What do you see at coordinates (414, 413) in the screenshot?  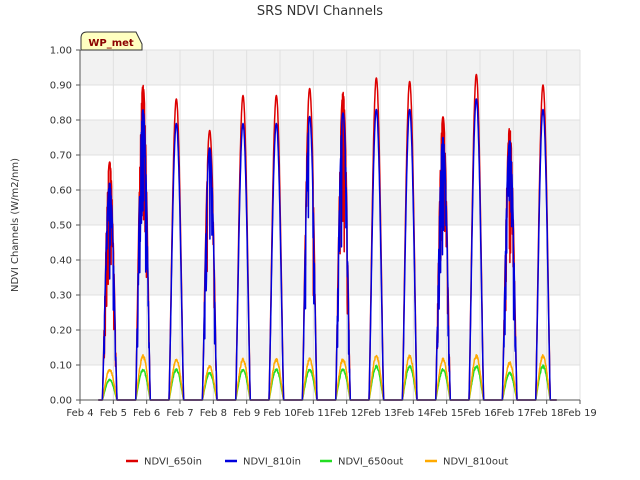 I see `x-tick-label: Feb 14` at bounding box center [414, 413].